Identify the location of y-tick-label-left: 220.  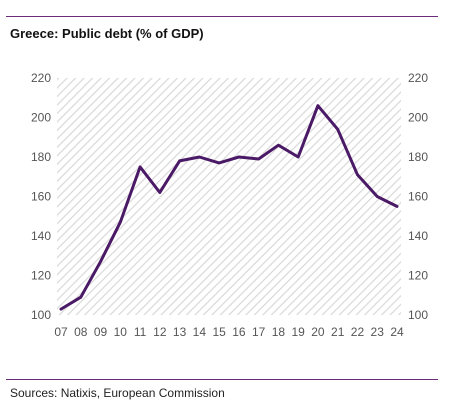
(41, 78).